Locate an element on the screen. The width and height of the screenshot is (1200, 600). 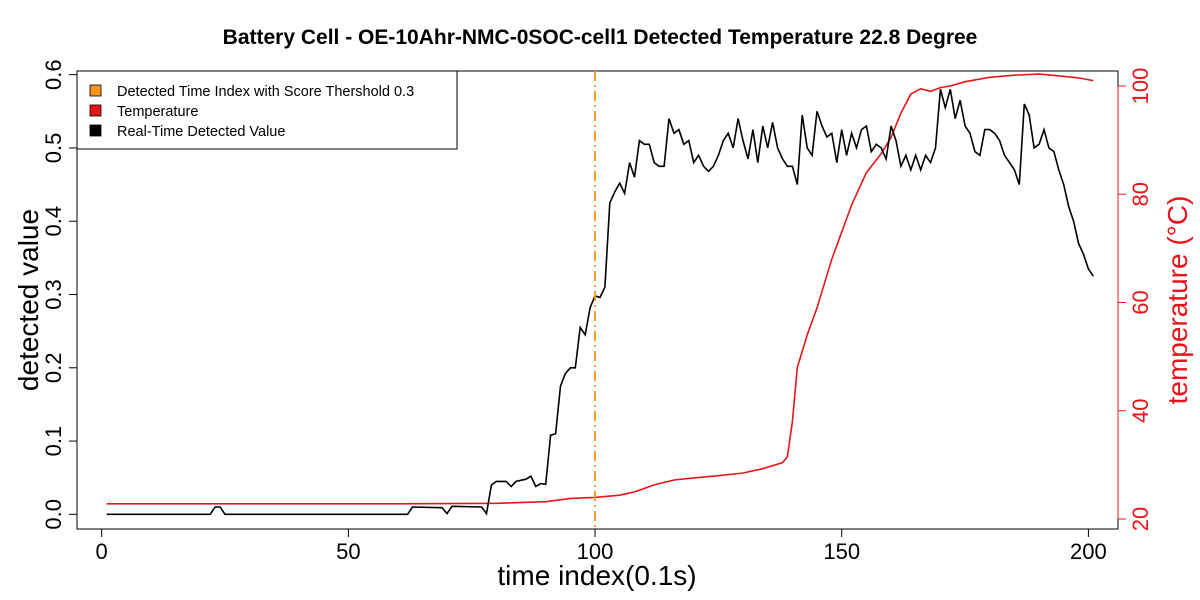
y-axis-label: detected value is located at coordinates (28, 300).